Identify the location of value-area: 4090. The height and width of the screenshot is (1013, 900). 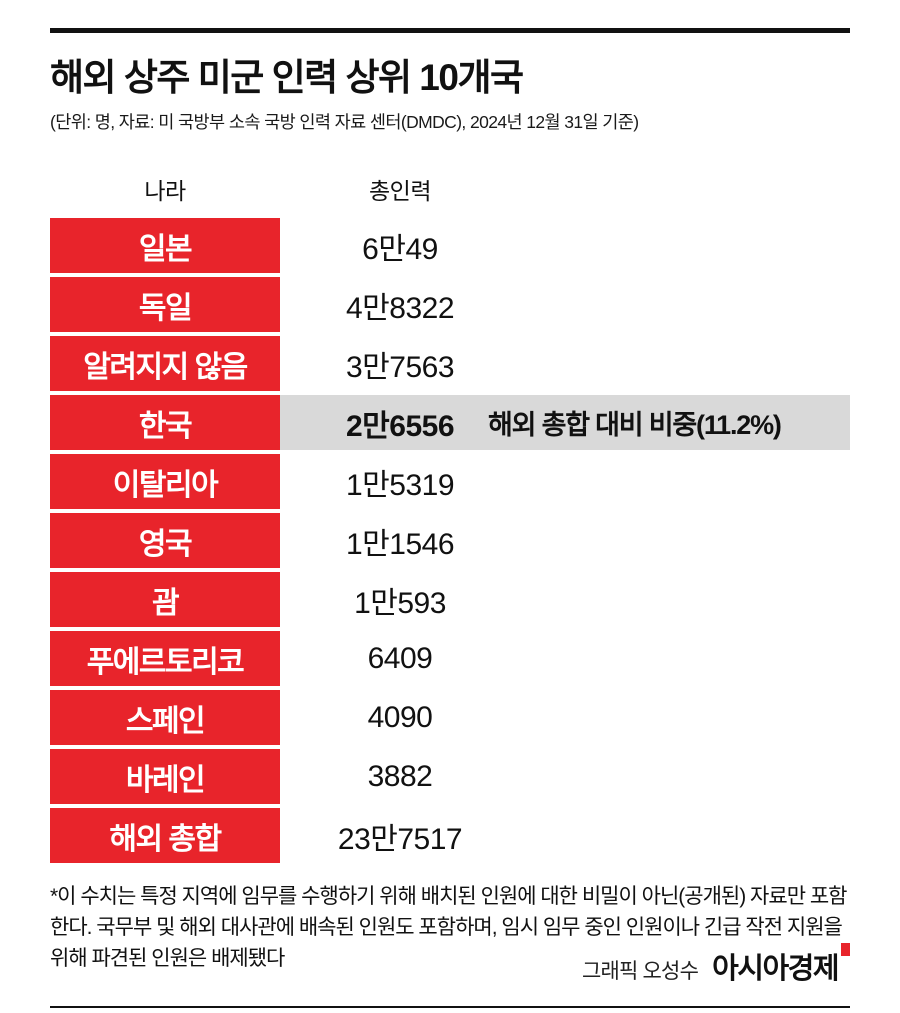
(565, 717).